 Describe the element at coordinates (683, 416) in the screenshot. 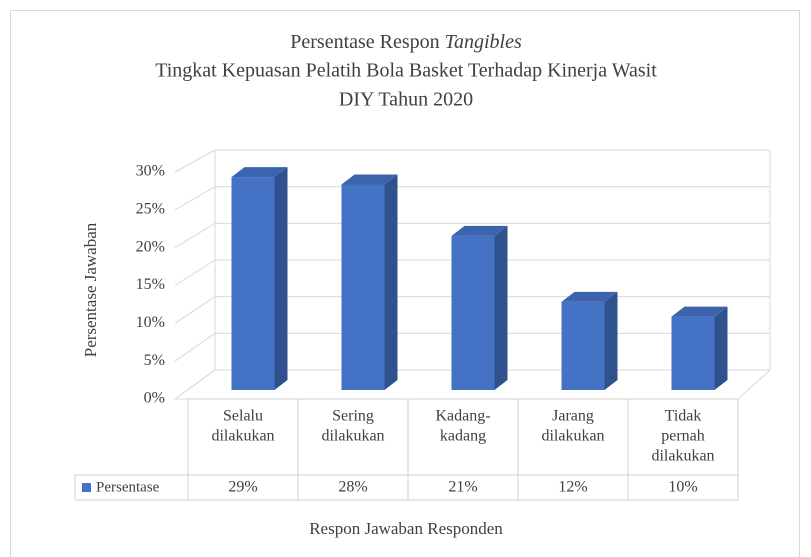

I see `x-tick-label: Tidak` at that location.